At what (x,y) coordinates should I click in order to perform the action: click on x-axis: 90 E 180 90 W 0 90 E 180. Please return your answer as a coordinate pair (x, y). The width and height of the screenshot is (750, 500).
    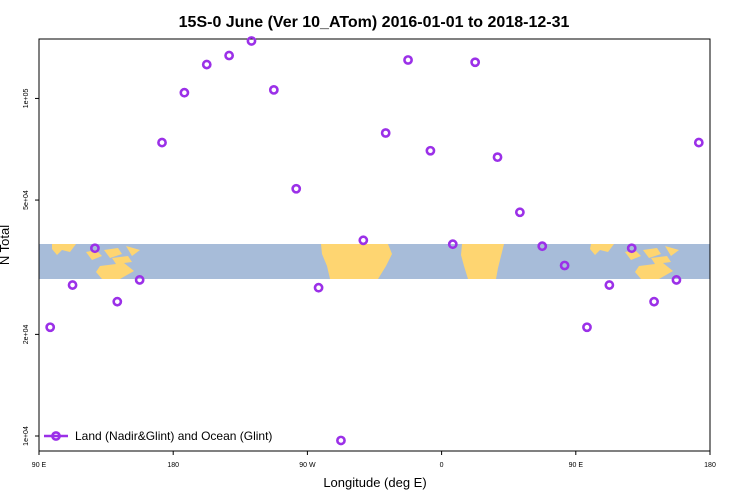
    Looking at the image, I should click on (374, 460).